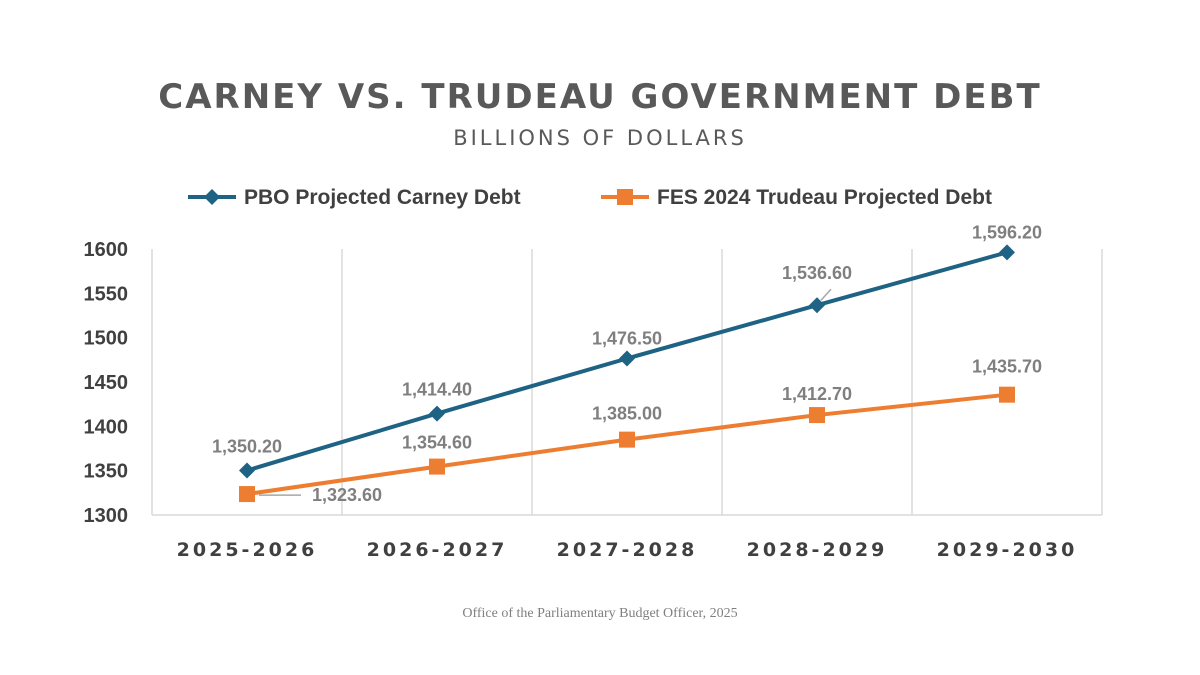 The width and height of the screenshot is (1200, 675). What do you see at coordinates (347, 495) in the screenshot?
I see `data-label-trudeau: 1,323.60` at bounding box center [347, 495].